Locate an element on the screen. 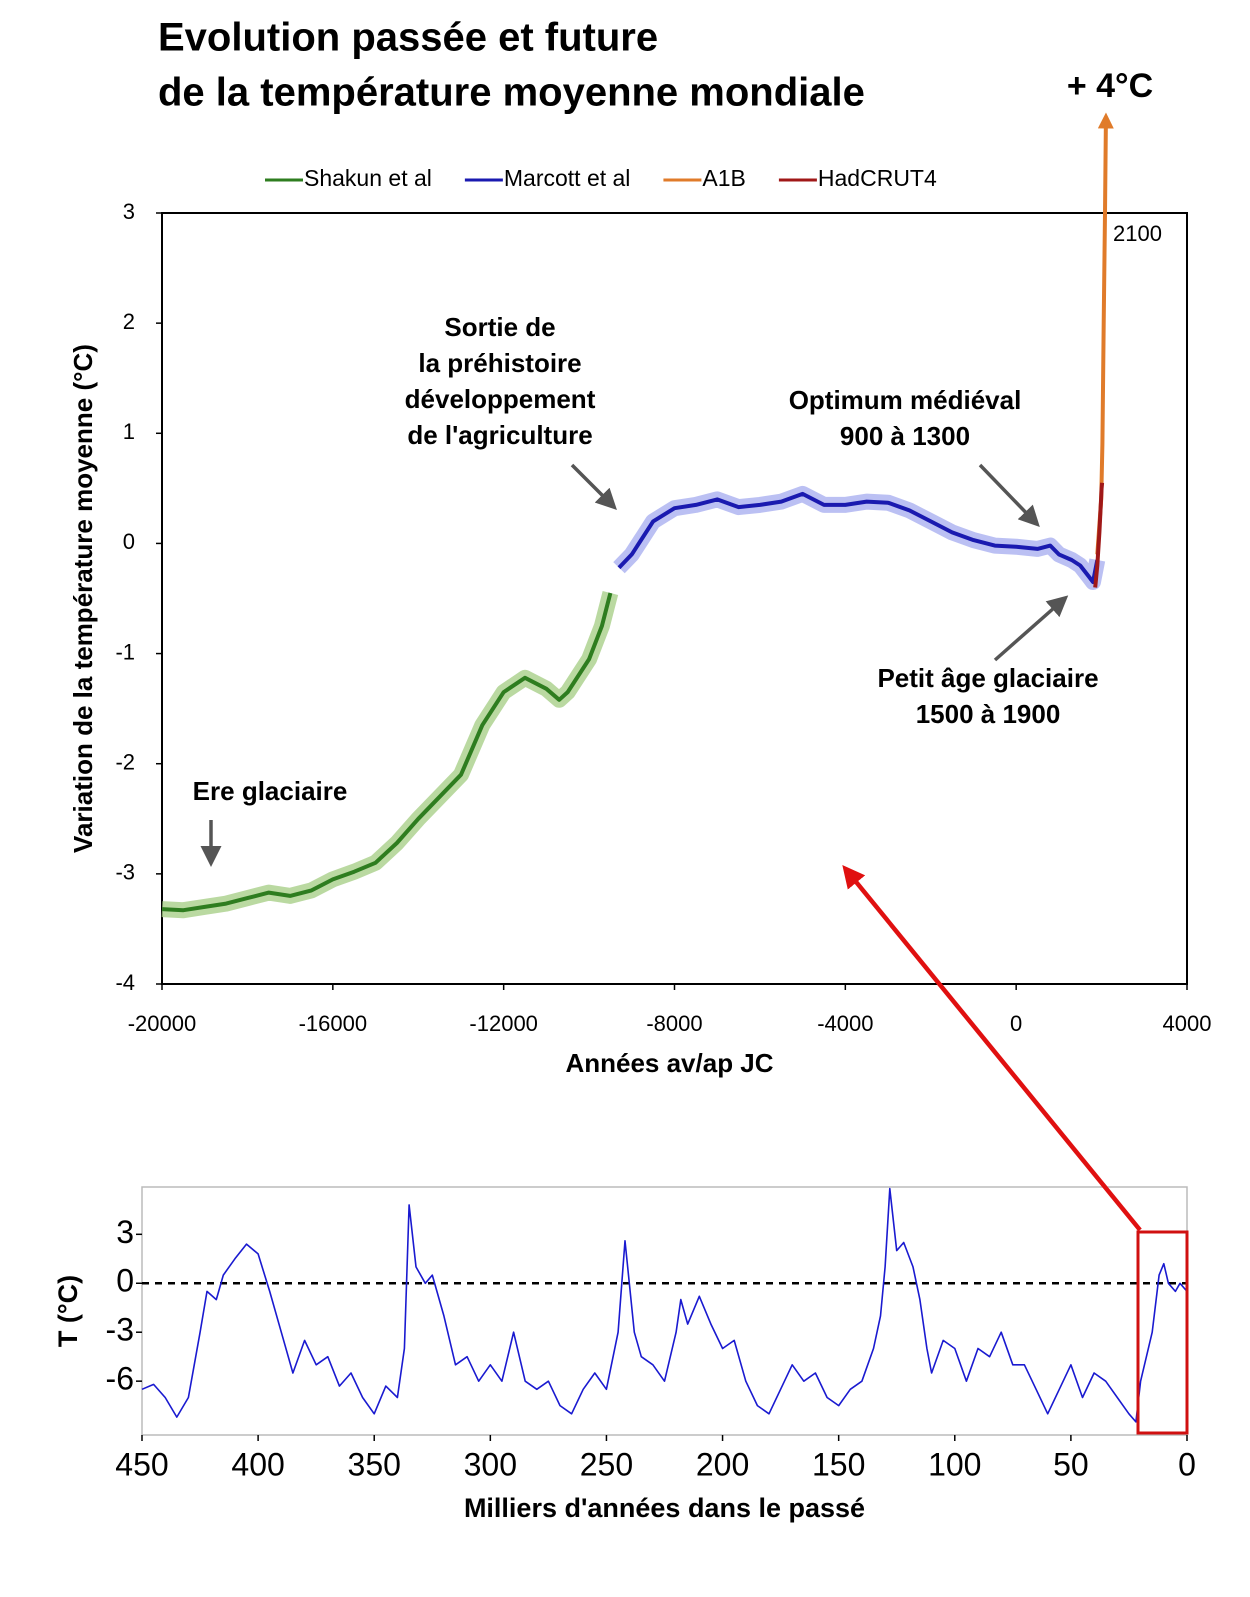 The height and width of the screenshot is (1597, 1250). legend-label: Shakun et al is located at coordinates (368, 178).